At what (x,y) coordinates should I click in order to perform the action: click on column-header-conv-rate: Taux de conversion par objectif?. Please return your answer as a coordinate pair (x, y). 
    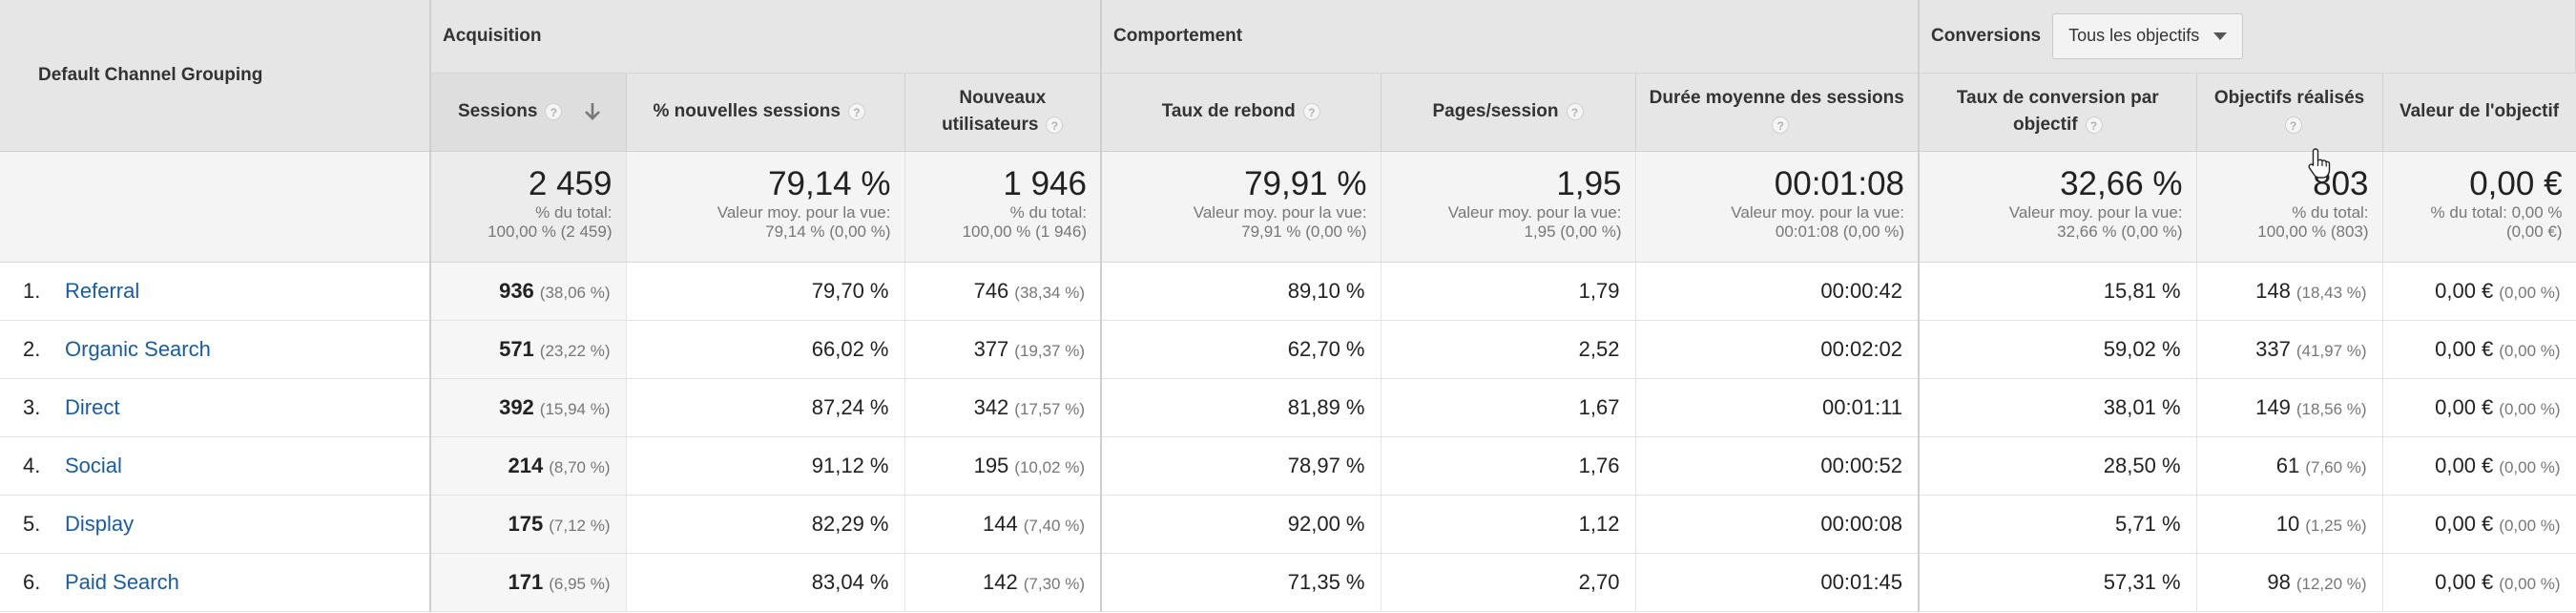
    Looking at the image, I should click on (2058, 112).